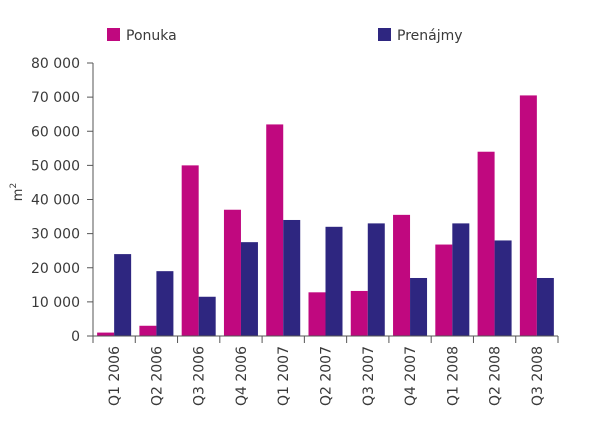 This screenshot has height=426, width=600. I want to click on legend-swatch-prenajmy, so click(384, 34).